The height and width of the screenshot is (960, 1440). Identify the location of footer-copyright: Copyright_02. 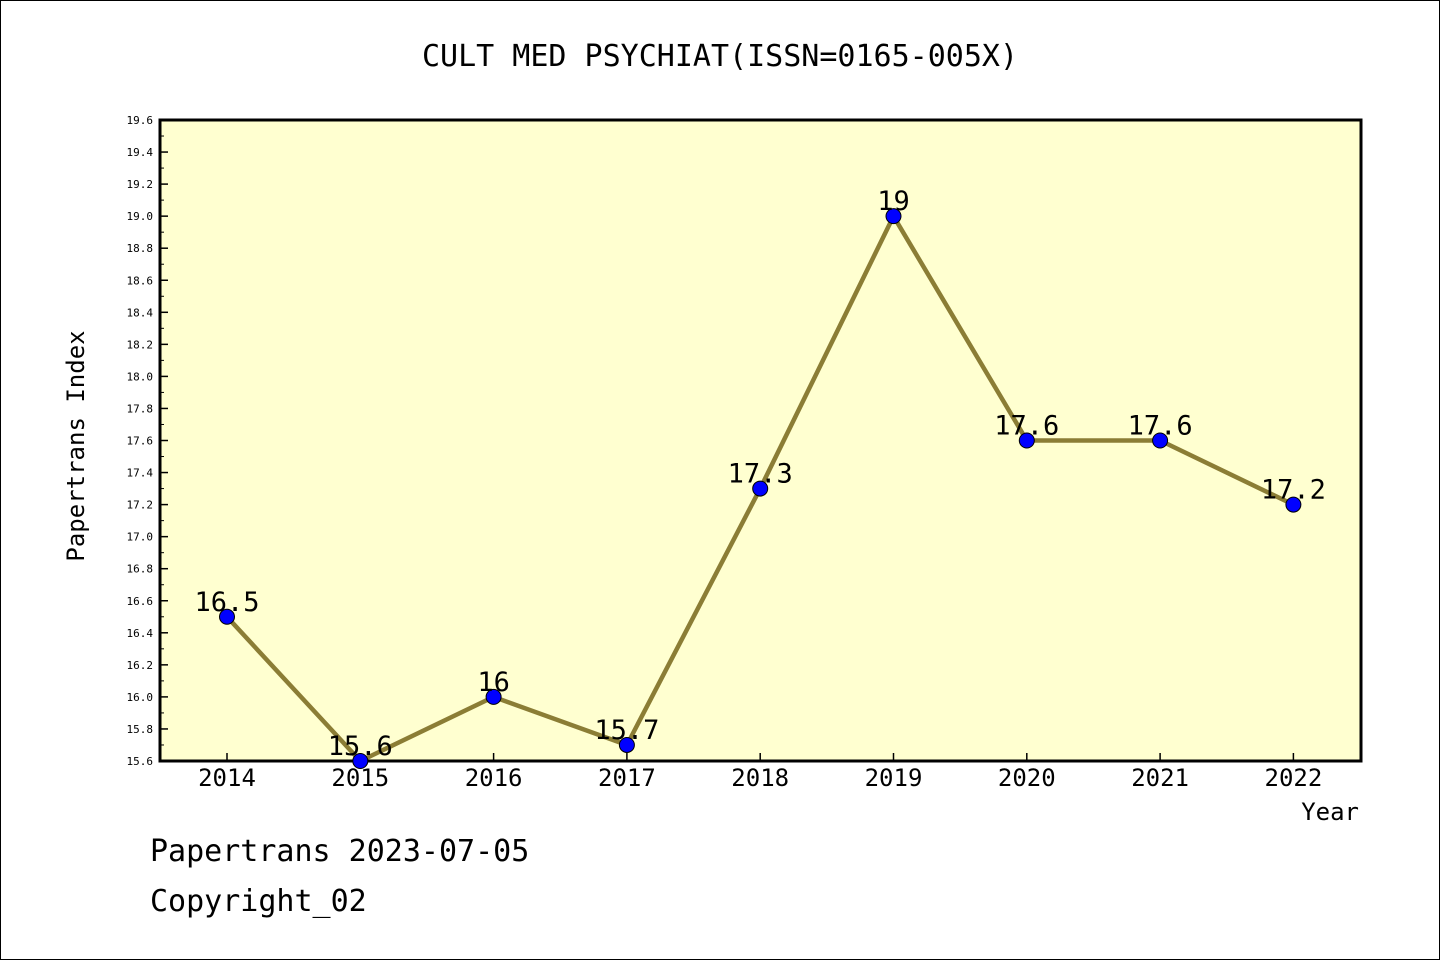
(258, 901).